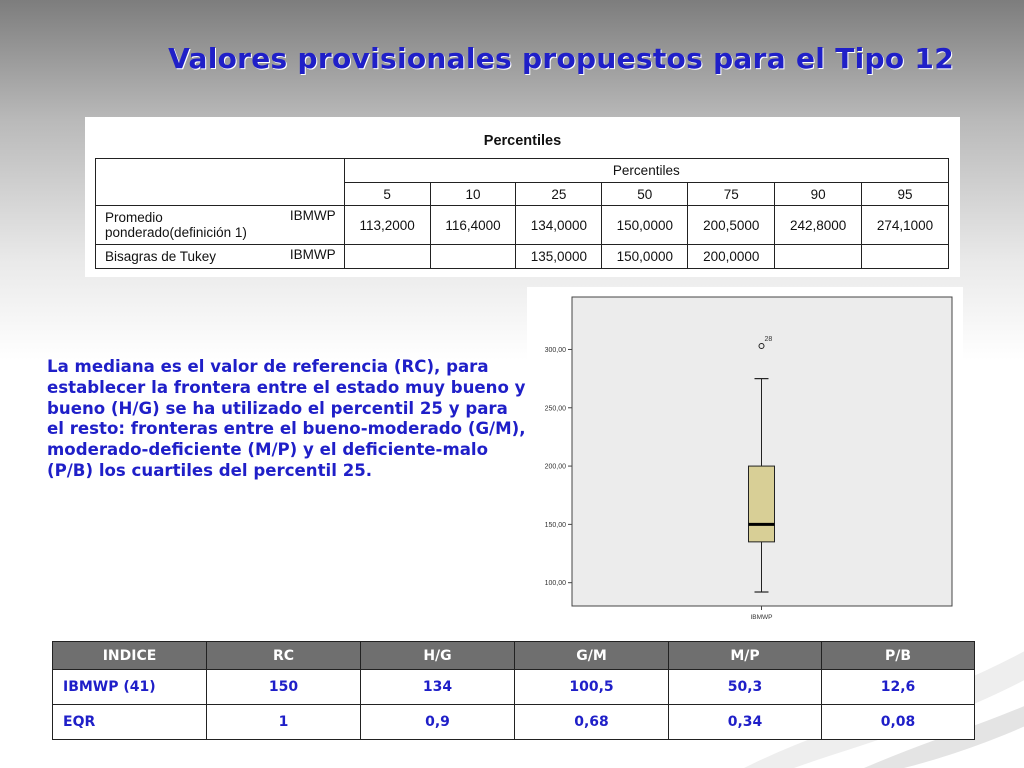  What do you see at coordinates (437, 722) in the screenshot?
I see `summary-cell: 0,9` at bounding box center [437, 722].